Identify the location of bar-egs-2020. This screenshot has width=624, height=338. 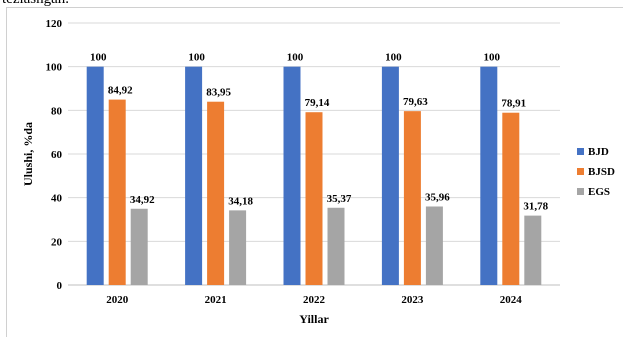
(139, 246).